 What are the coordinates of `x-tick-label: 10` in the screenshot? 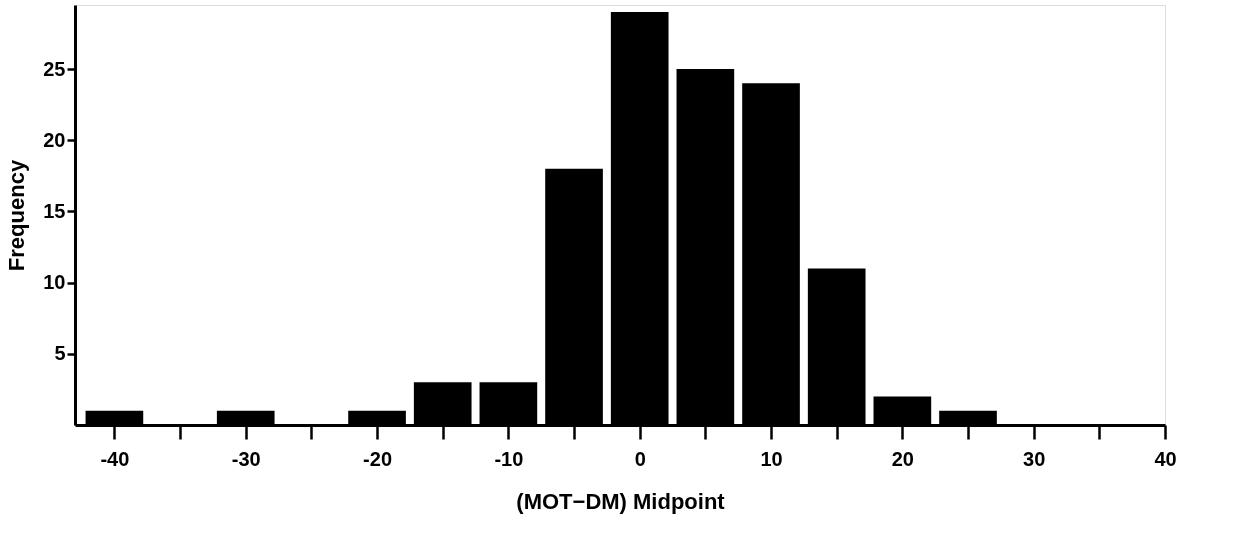 It's located at (771, 458).